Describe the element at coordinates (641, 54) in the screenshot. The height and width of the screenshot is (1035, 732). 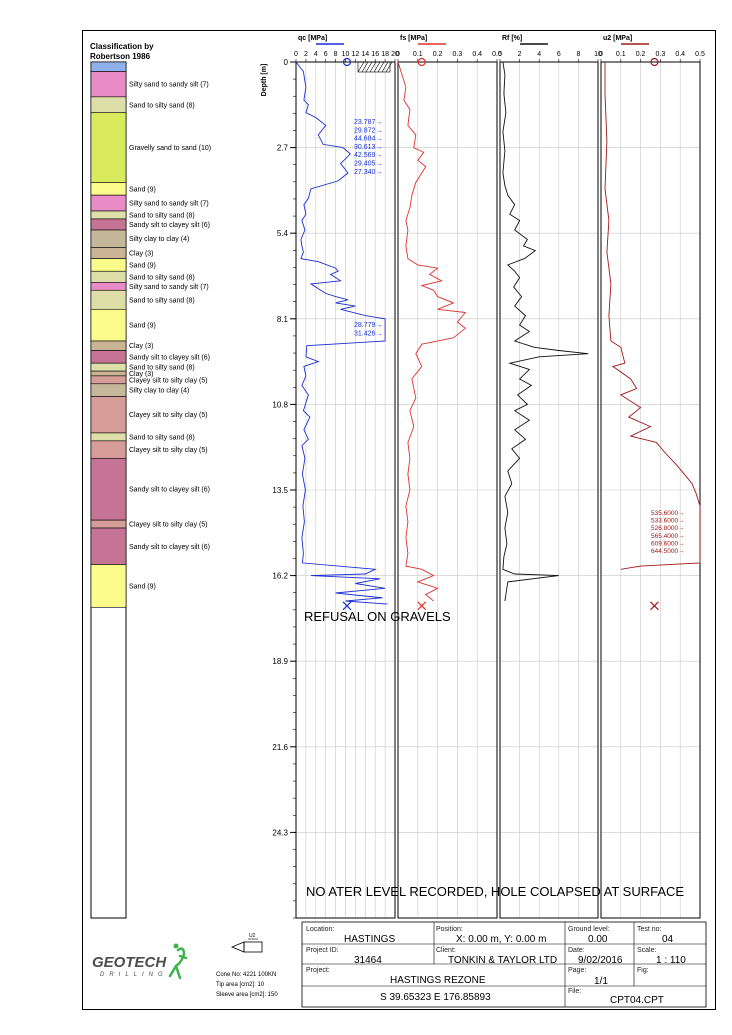
I see `x-tick-label: 0.2` at that location.